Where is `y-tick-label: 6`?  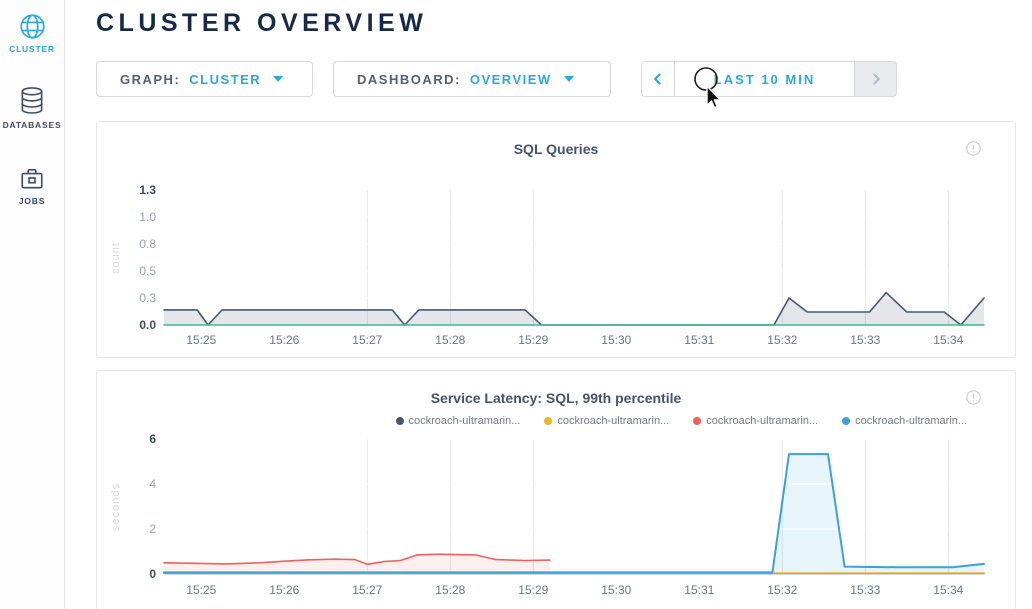 y-tick-label: 6 is located at coordinates (152, 439).